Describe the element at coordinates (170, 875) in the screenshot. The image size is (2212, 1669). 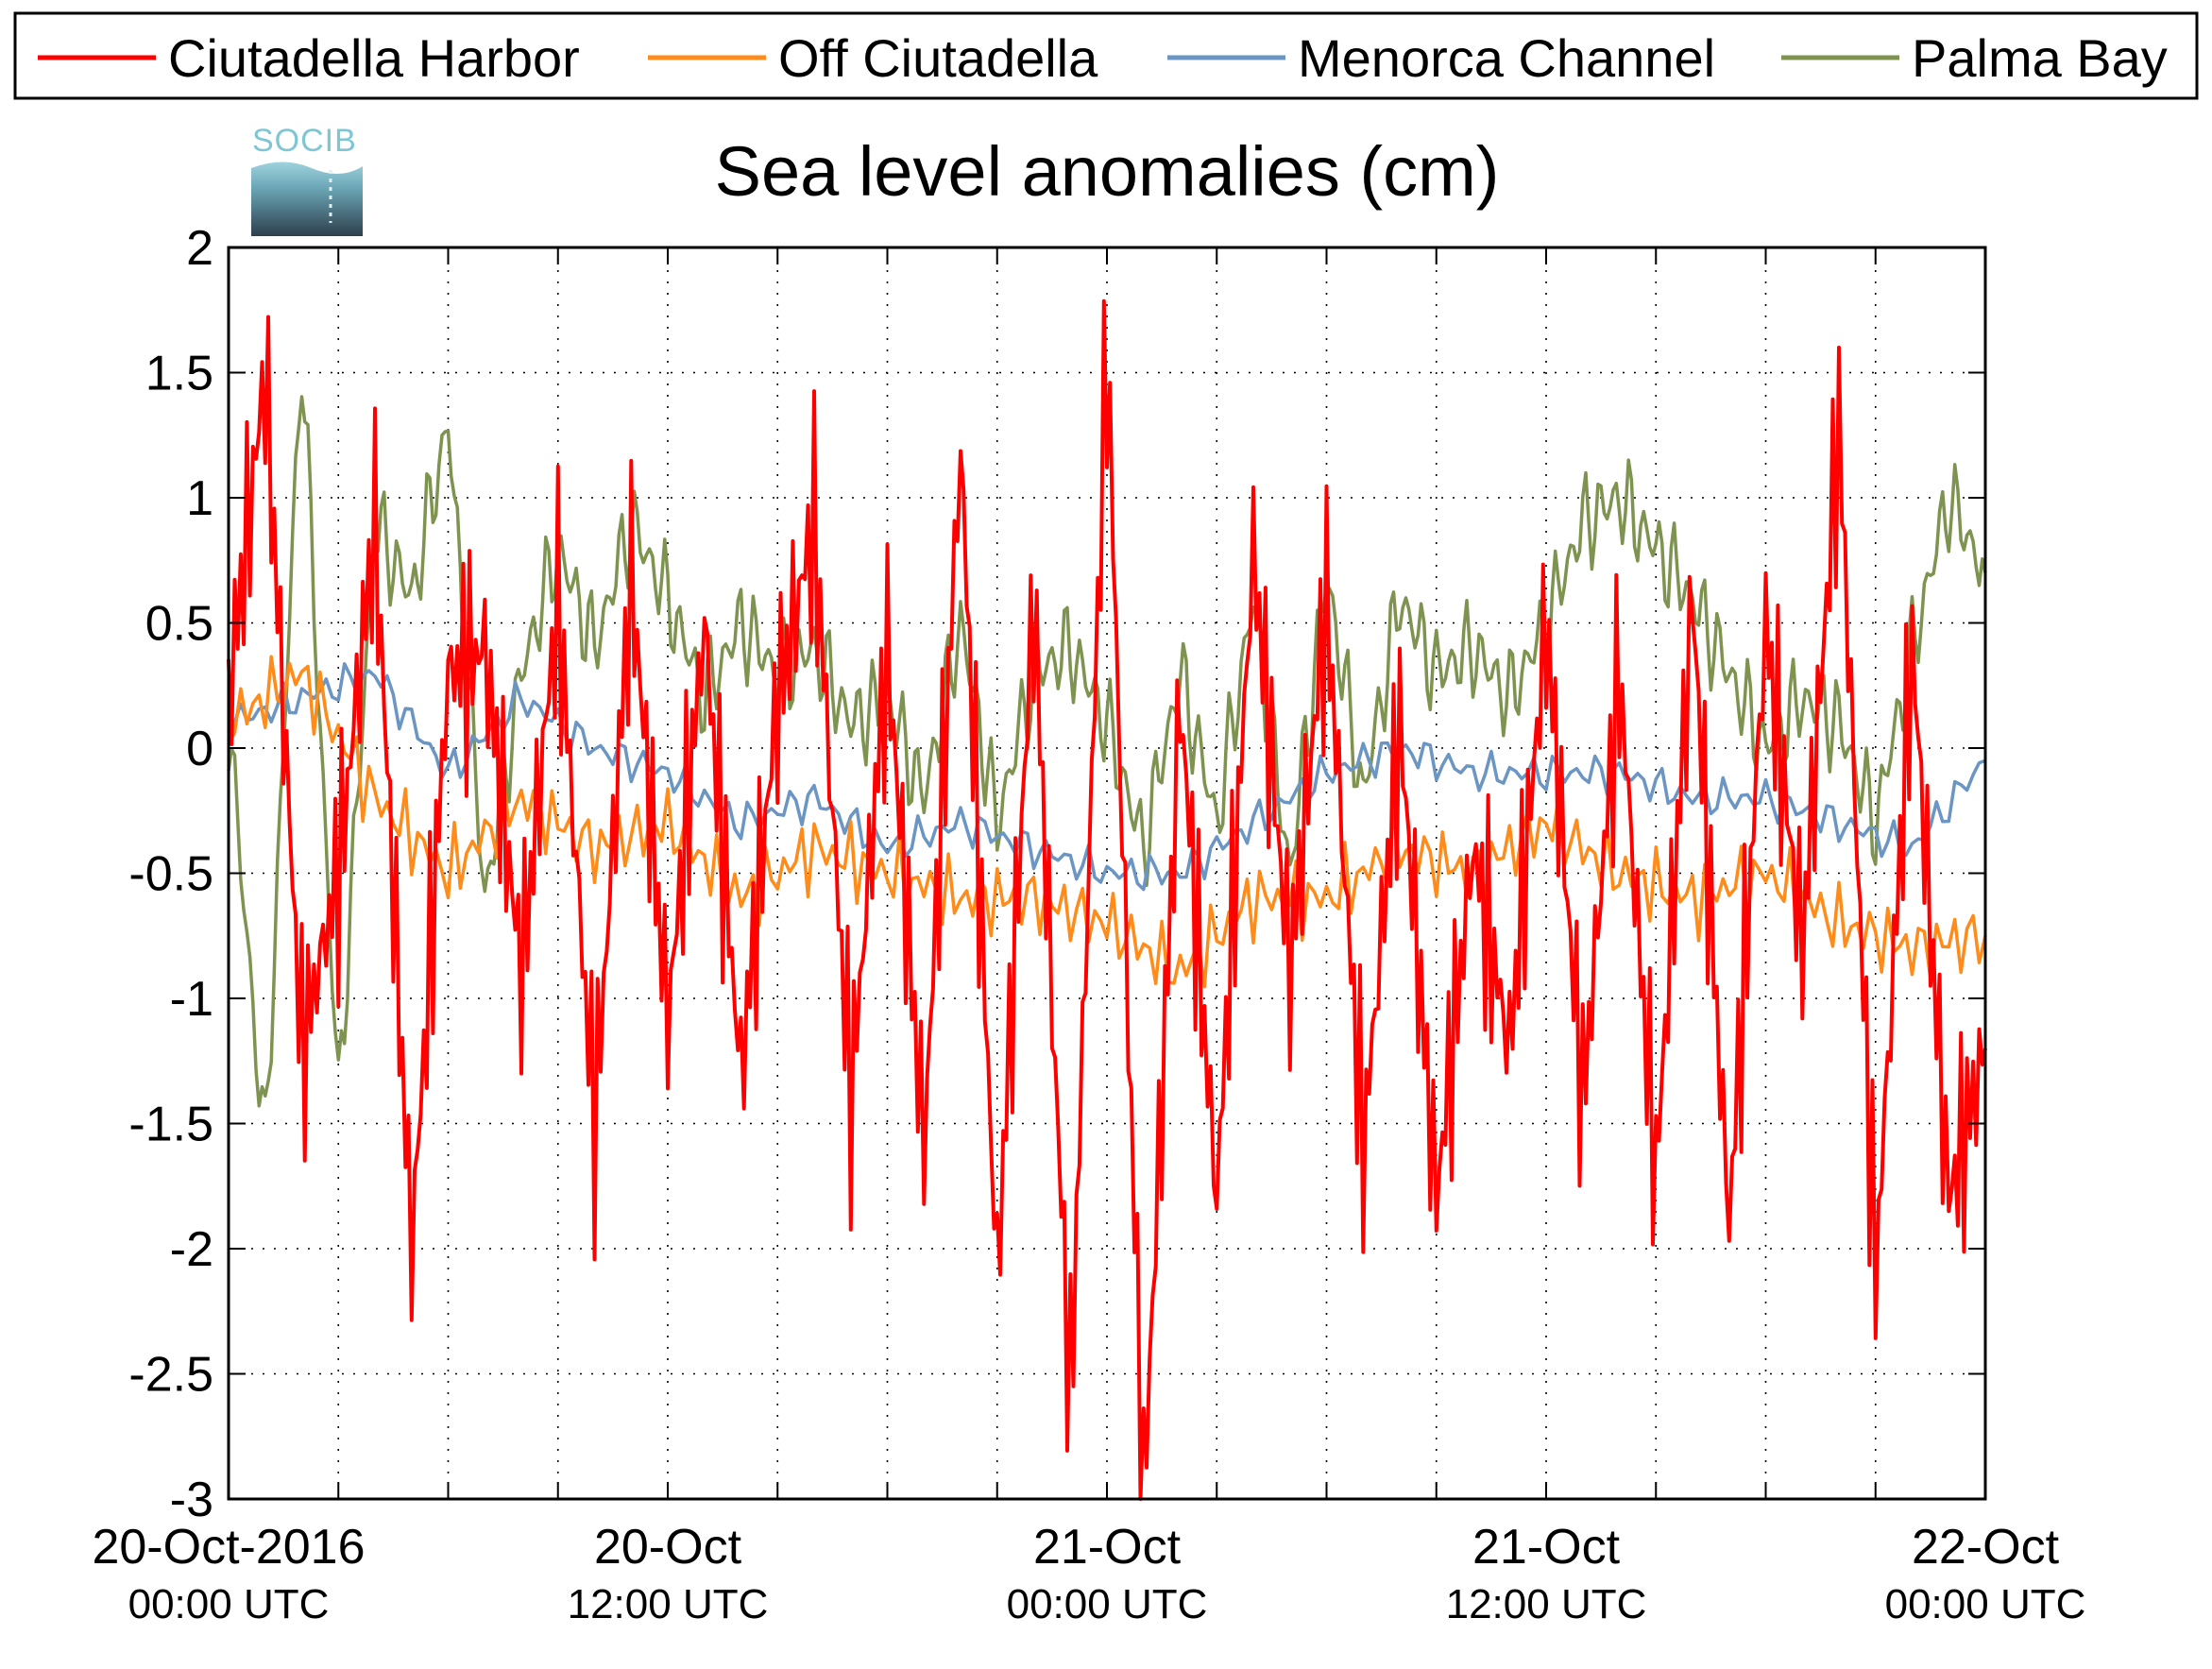
I see `y-tick-label: -0.5` at that location.